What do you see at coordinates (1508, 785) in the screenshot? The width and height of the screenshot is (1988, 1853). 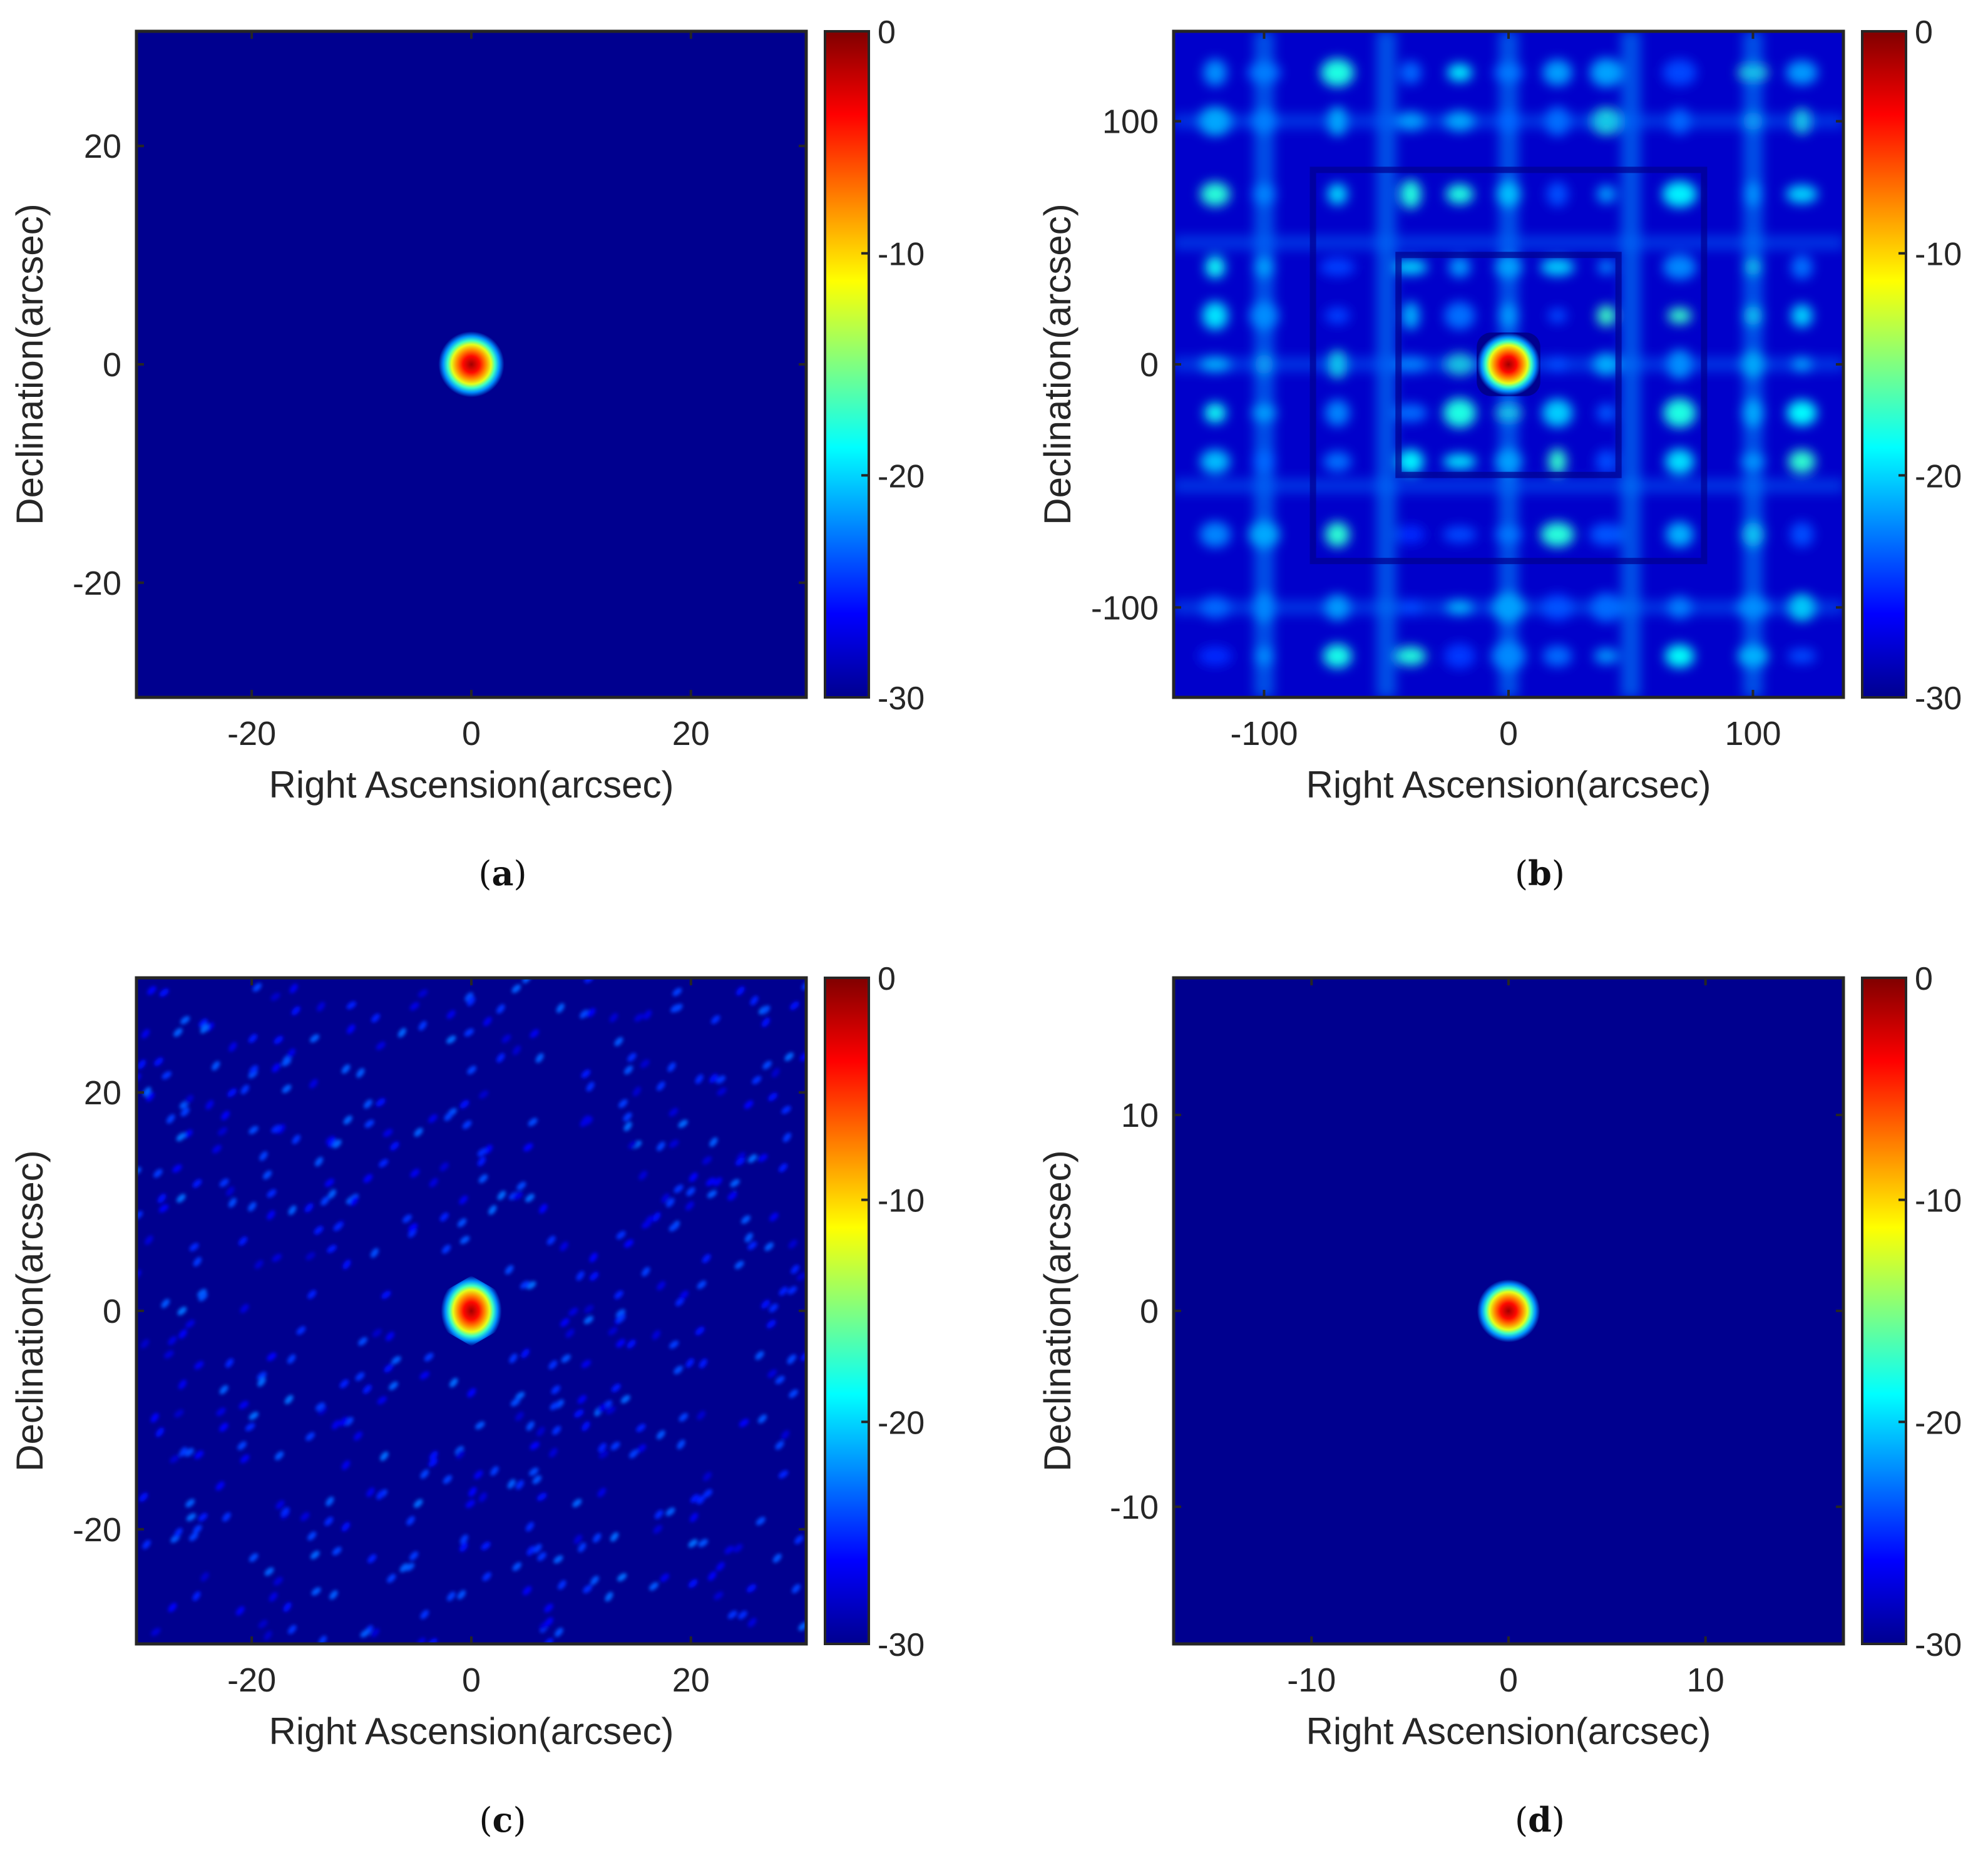 I see `x-axis-label: Right Ascension(arcsec)` at bounding box center [1508, 785].